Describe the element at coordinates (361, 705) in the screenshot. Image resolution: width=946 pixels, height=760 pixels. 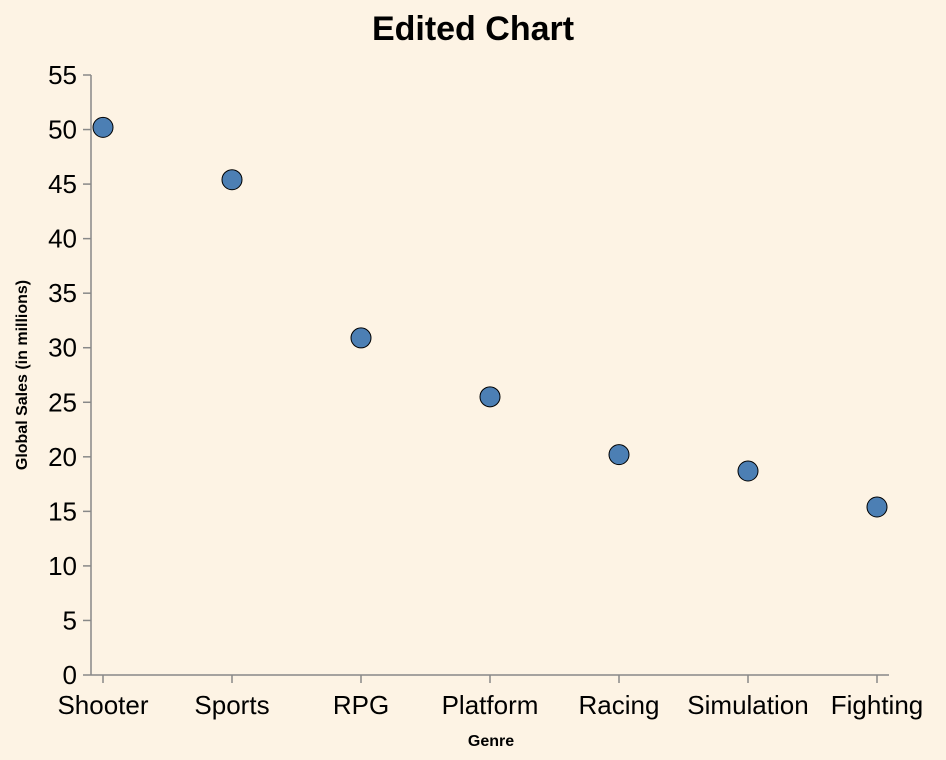
I see `x-tick-label: RPG` at that location.